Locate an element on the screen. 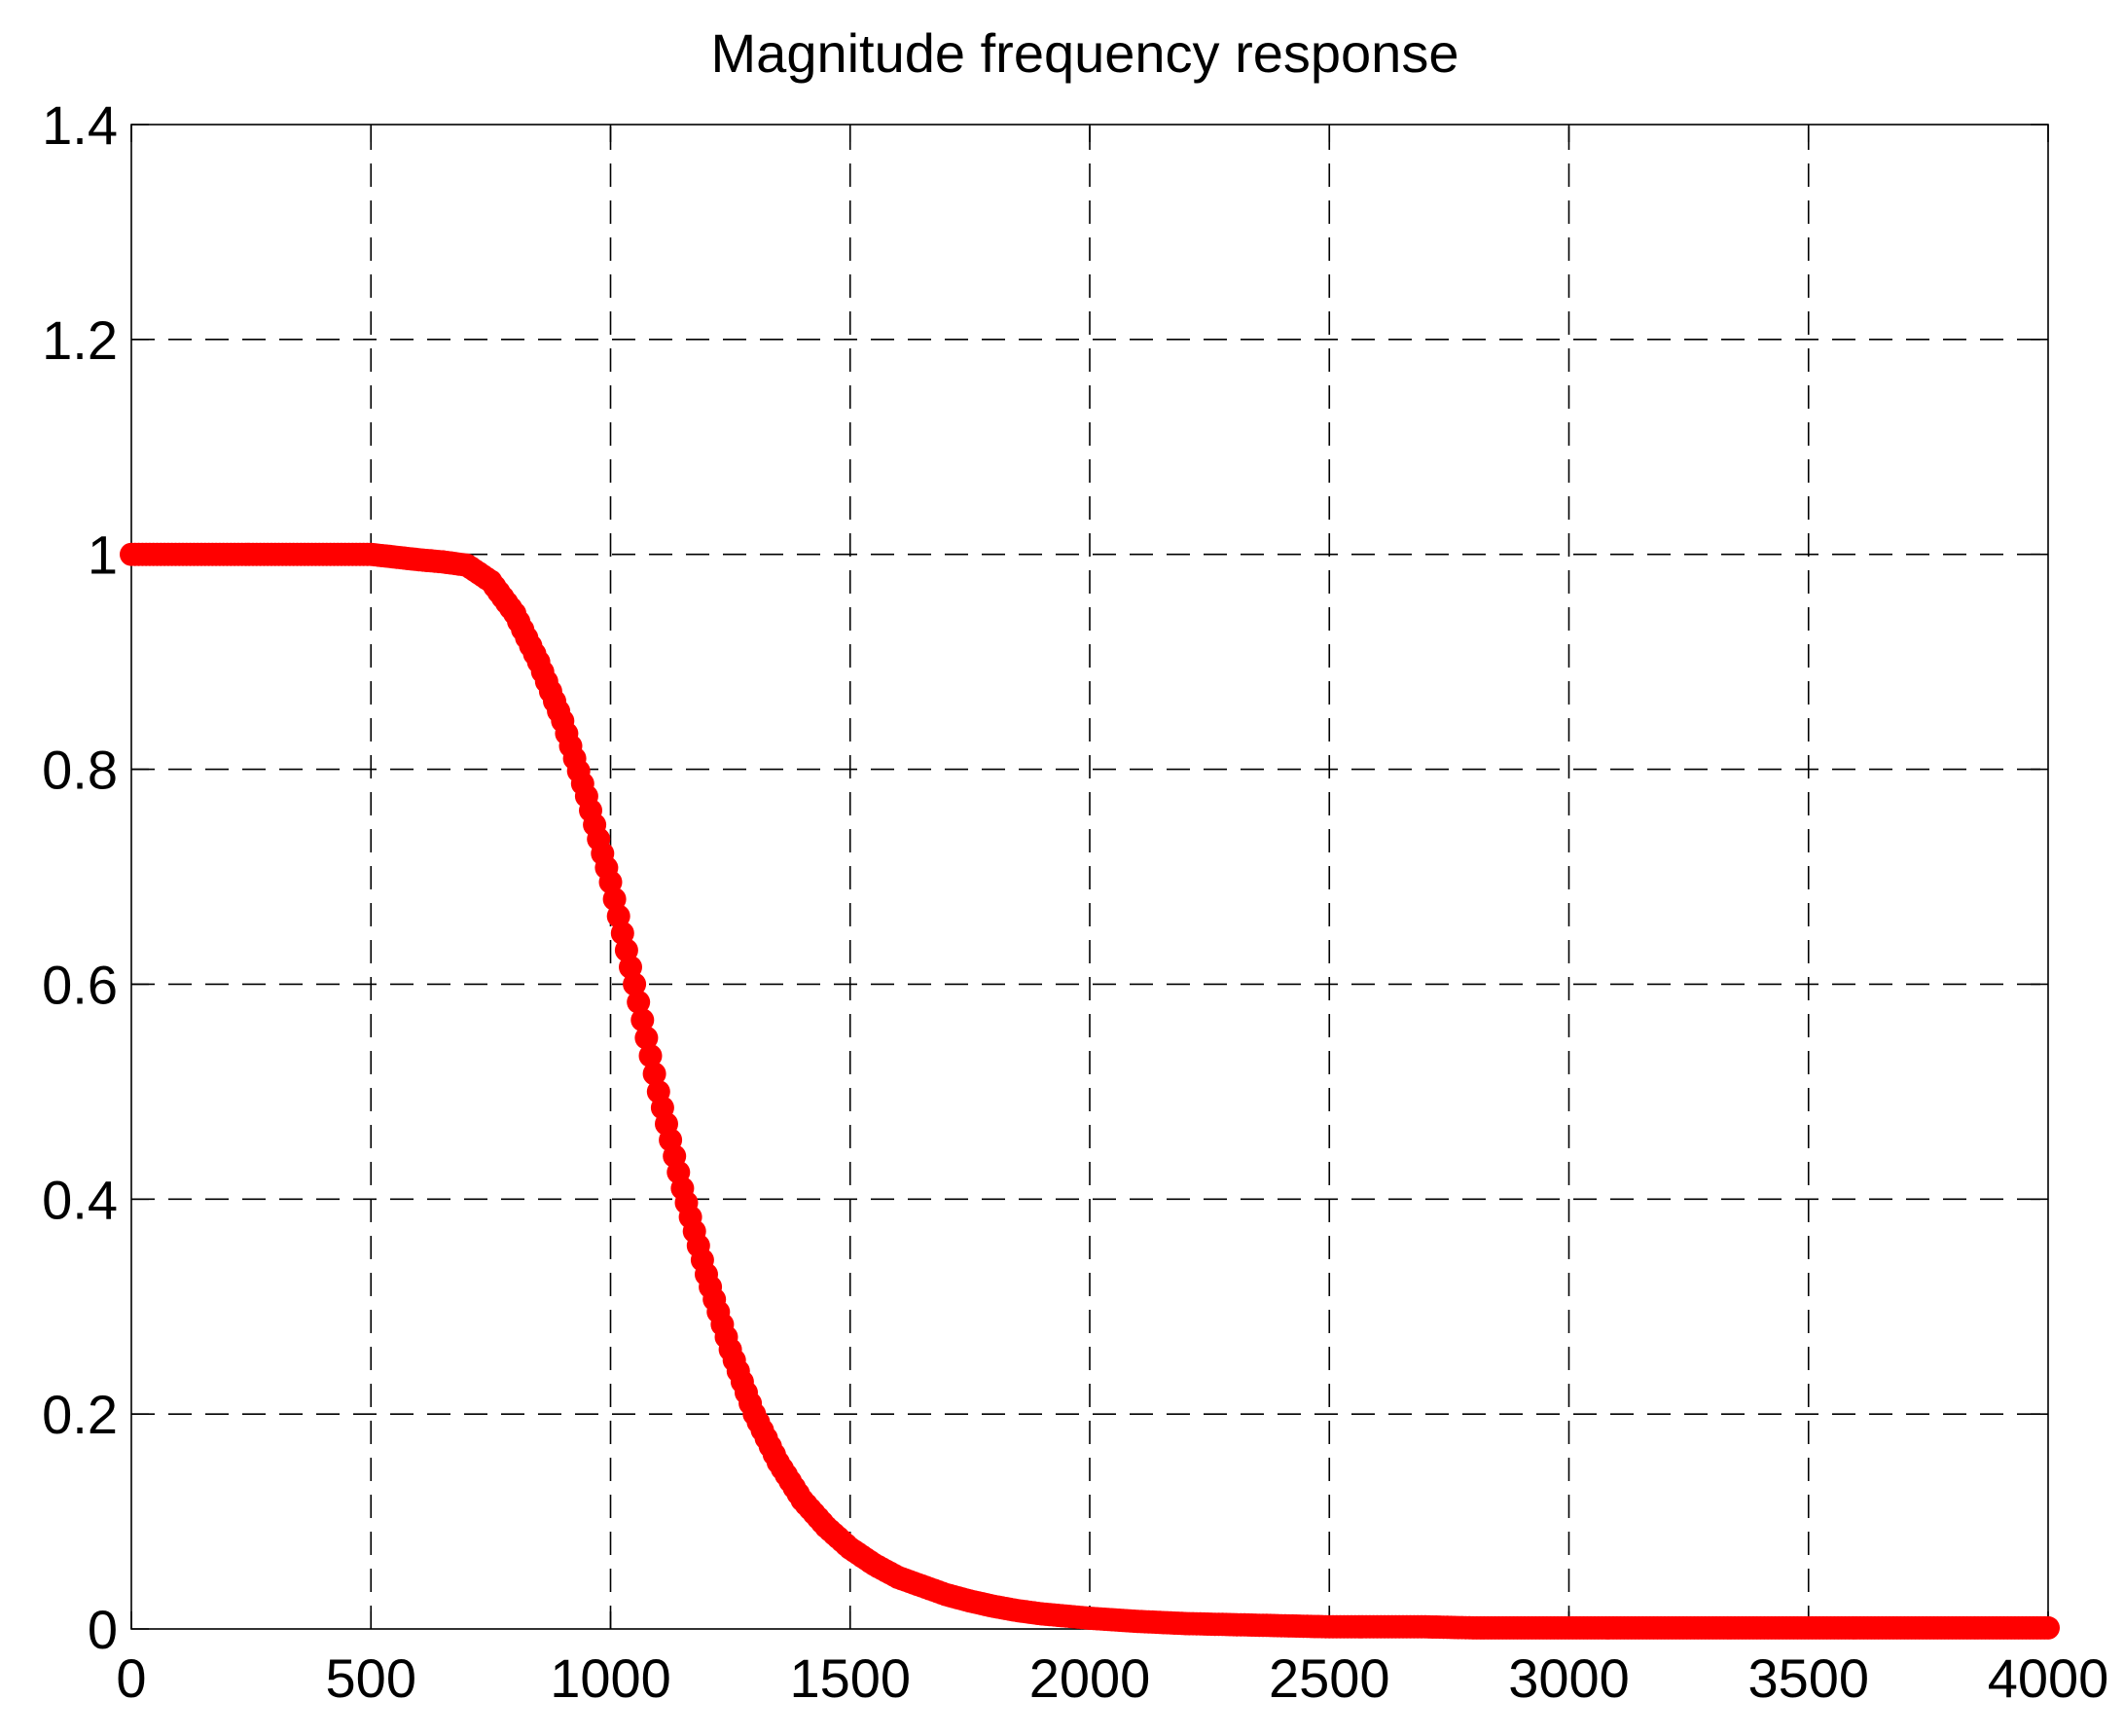 The width and height of the screenshot is (2124, 1736). x-tick-label: 2000 is located at coordinates (1090, 1678).